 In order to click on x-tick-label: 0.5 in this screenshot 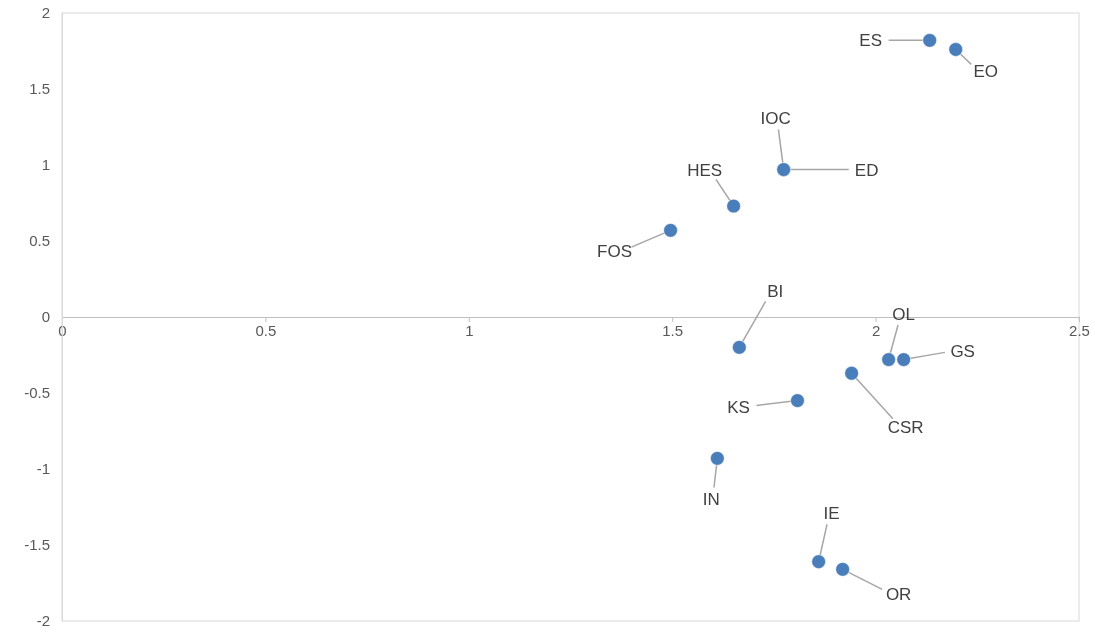, I will do `click(266, 330)`.